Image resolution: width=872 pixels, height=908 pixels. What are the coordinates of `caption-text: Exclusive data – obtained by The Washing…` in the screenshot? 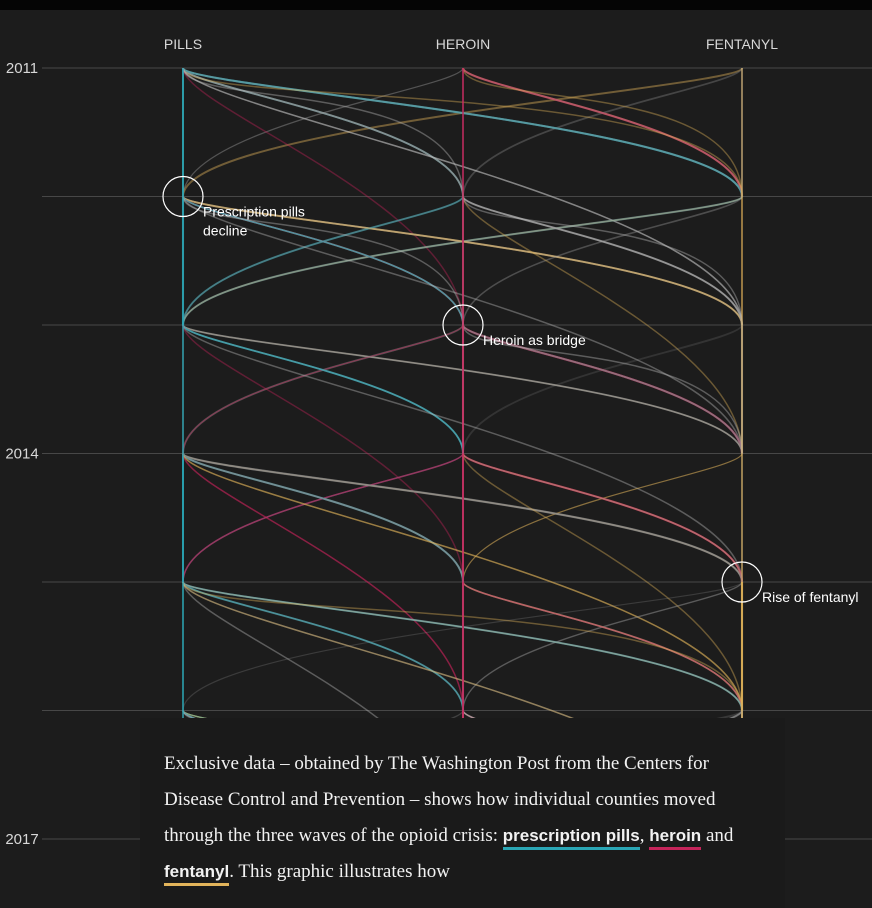 It's located at (462, 818).